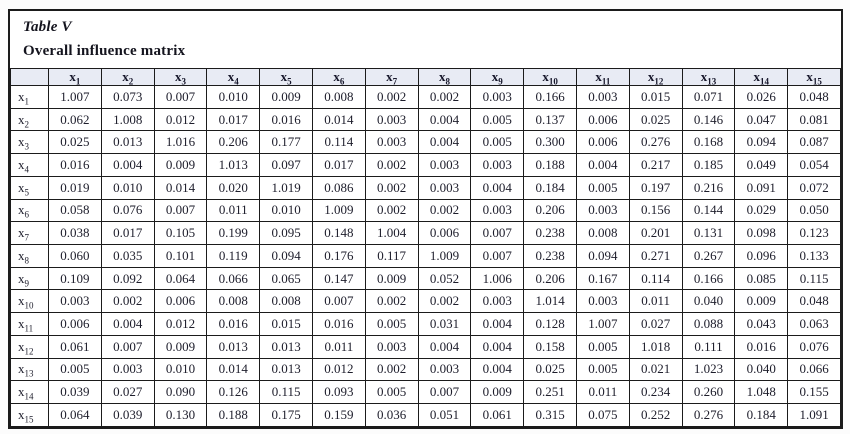 This screenshot has height=434, width=850. Describe the element at coordinates (550, 77) in the screenshot. I see `column-header-x10: x10` at that location.